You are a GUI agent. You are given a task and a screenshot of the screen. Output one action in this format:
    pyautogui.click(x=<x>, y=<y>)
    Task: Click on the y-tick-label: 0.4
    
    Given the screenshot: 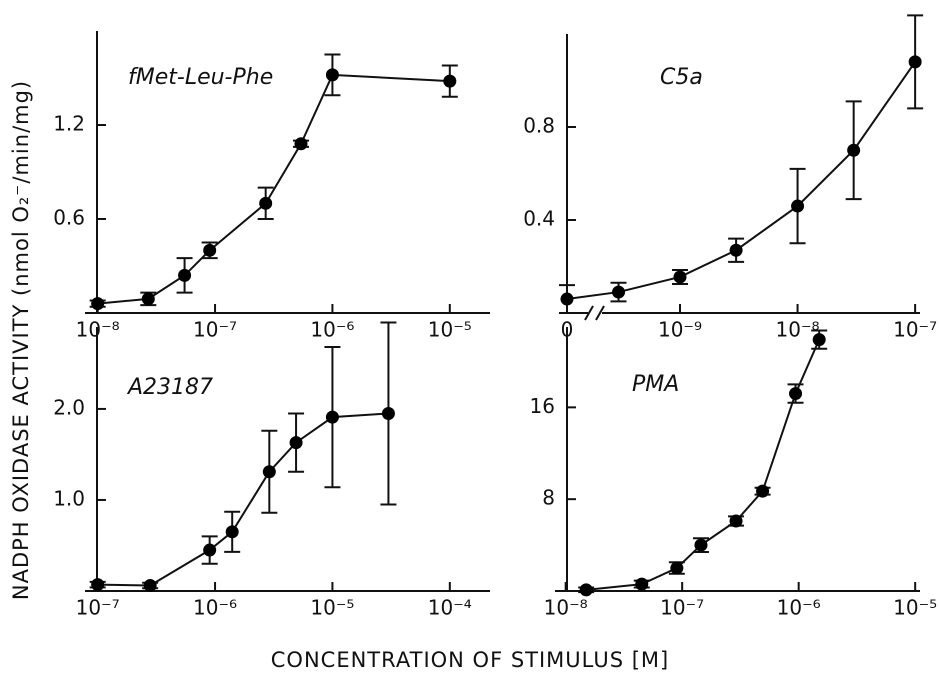 What is the action you would take?
    pyautogui.click(x=539, y=219)
    